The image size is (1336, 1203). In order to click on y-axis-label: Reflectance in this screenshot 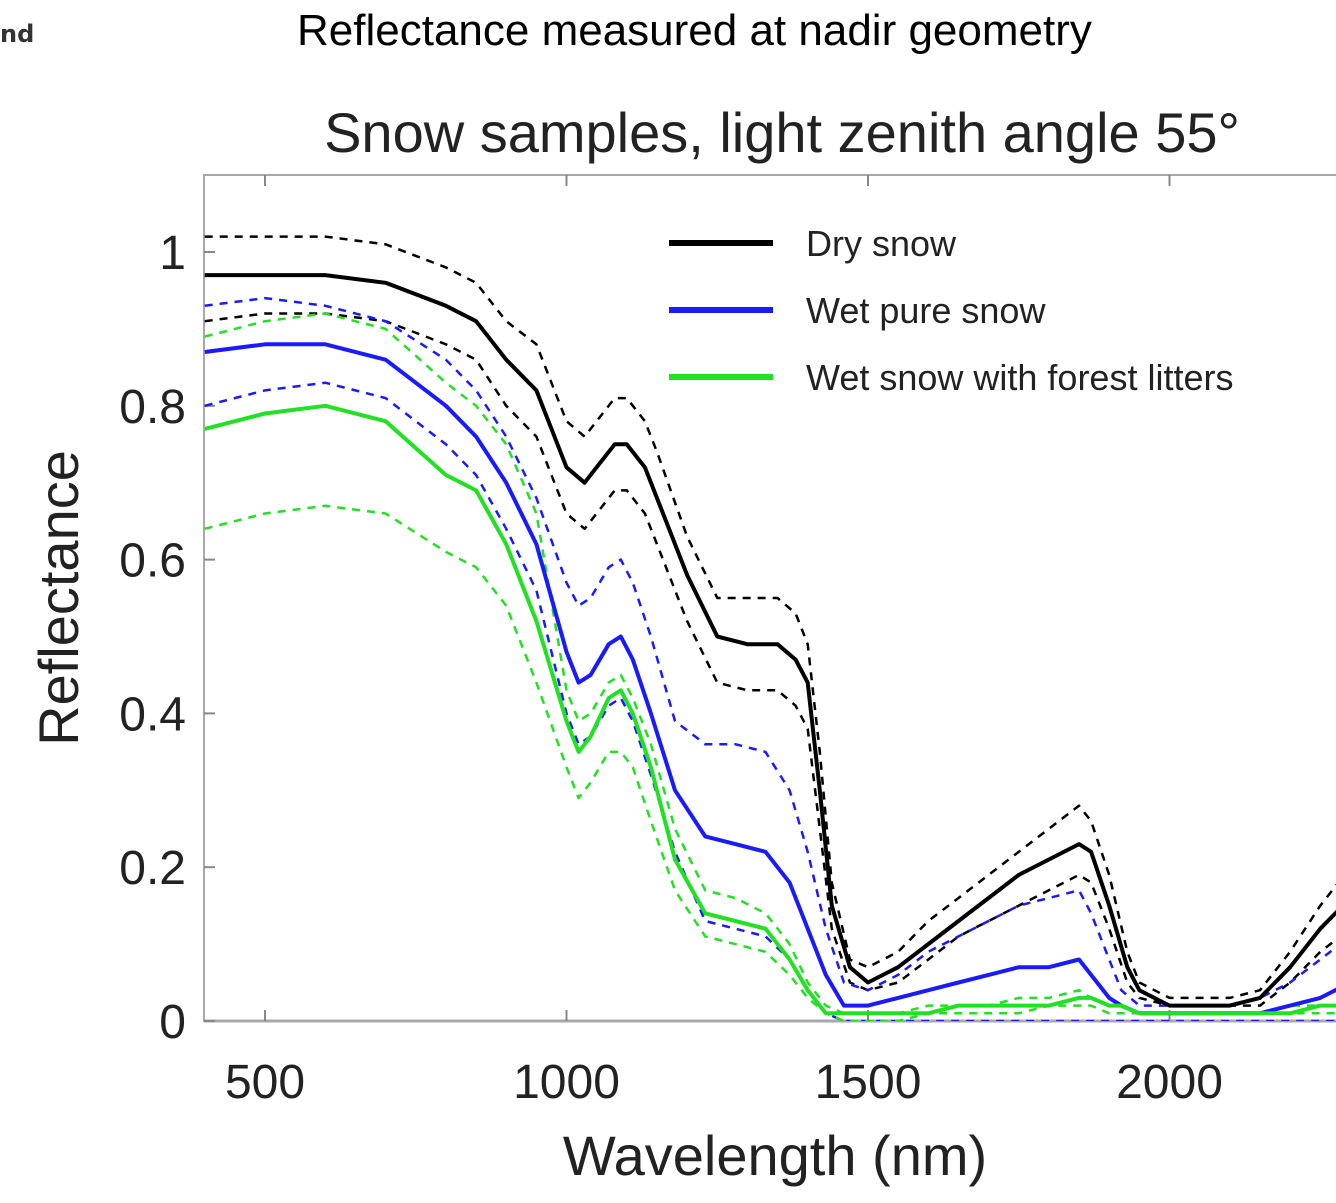, I will do `click(58, 598)`.